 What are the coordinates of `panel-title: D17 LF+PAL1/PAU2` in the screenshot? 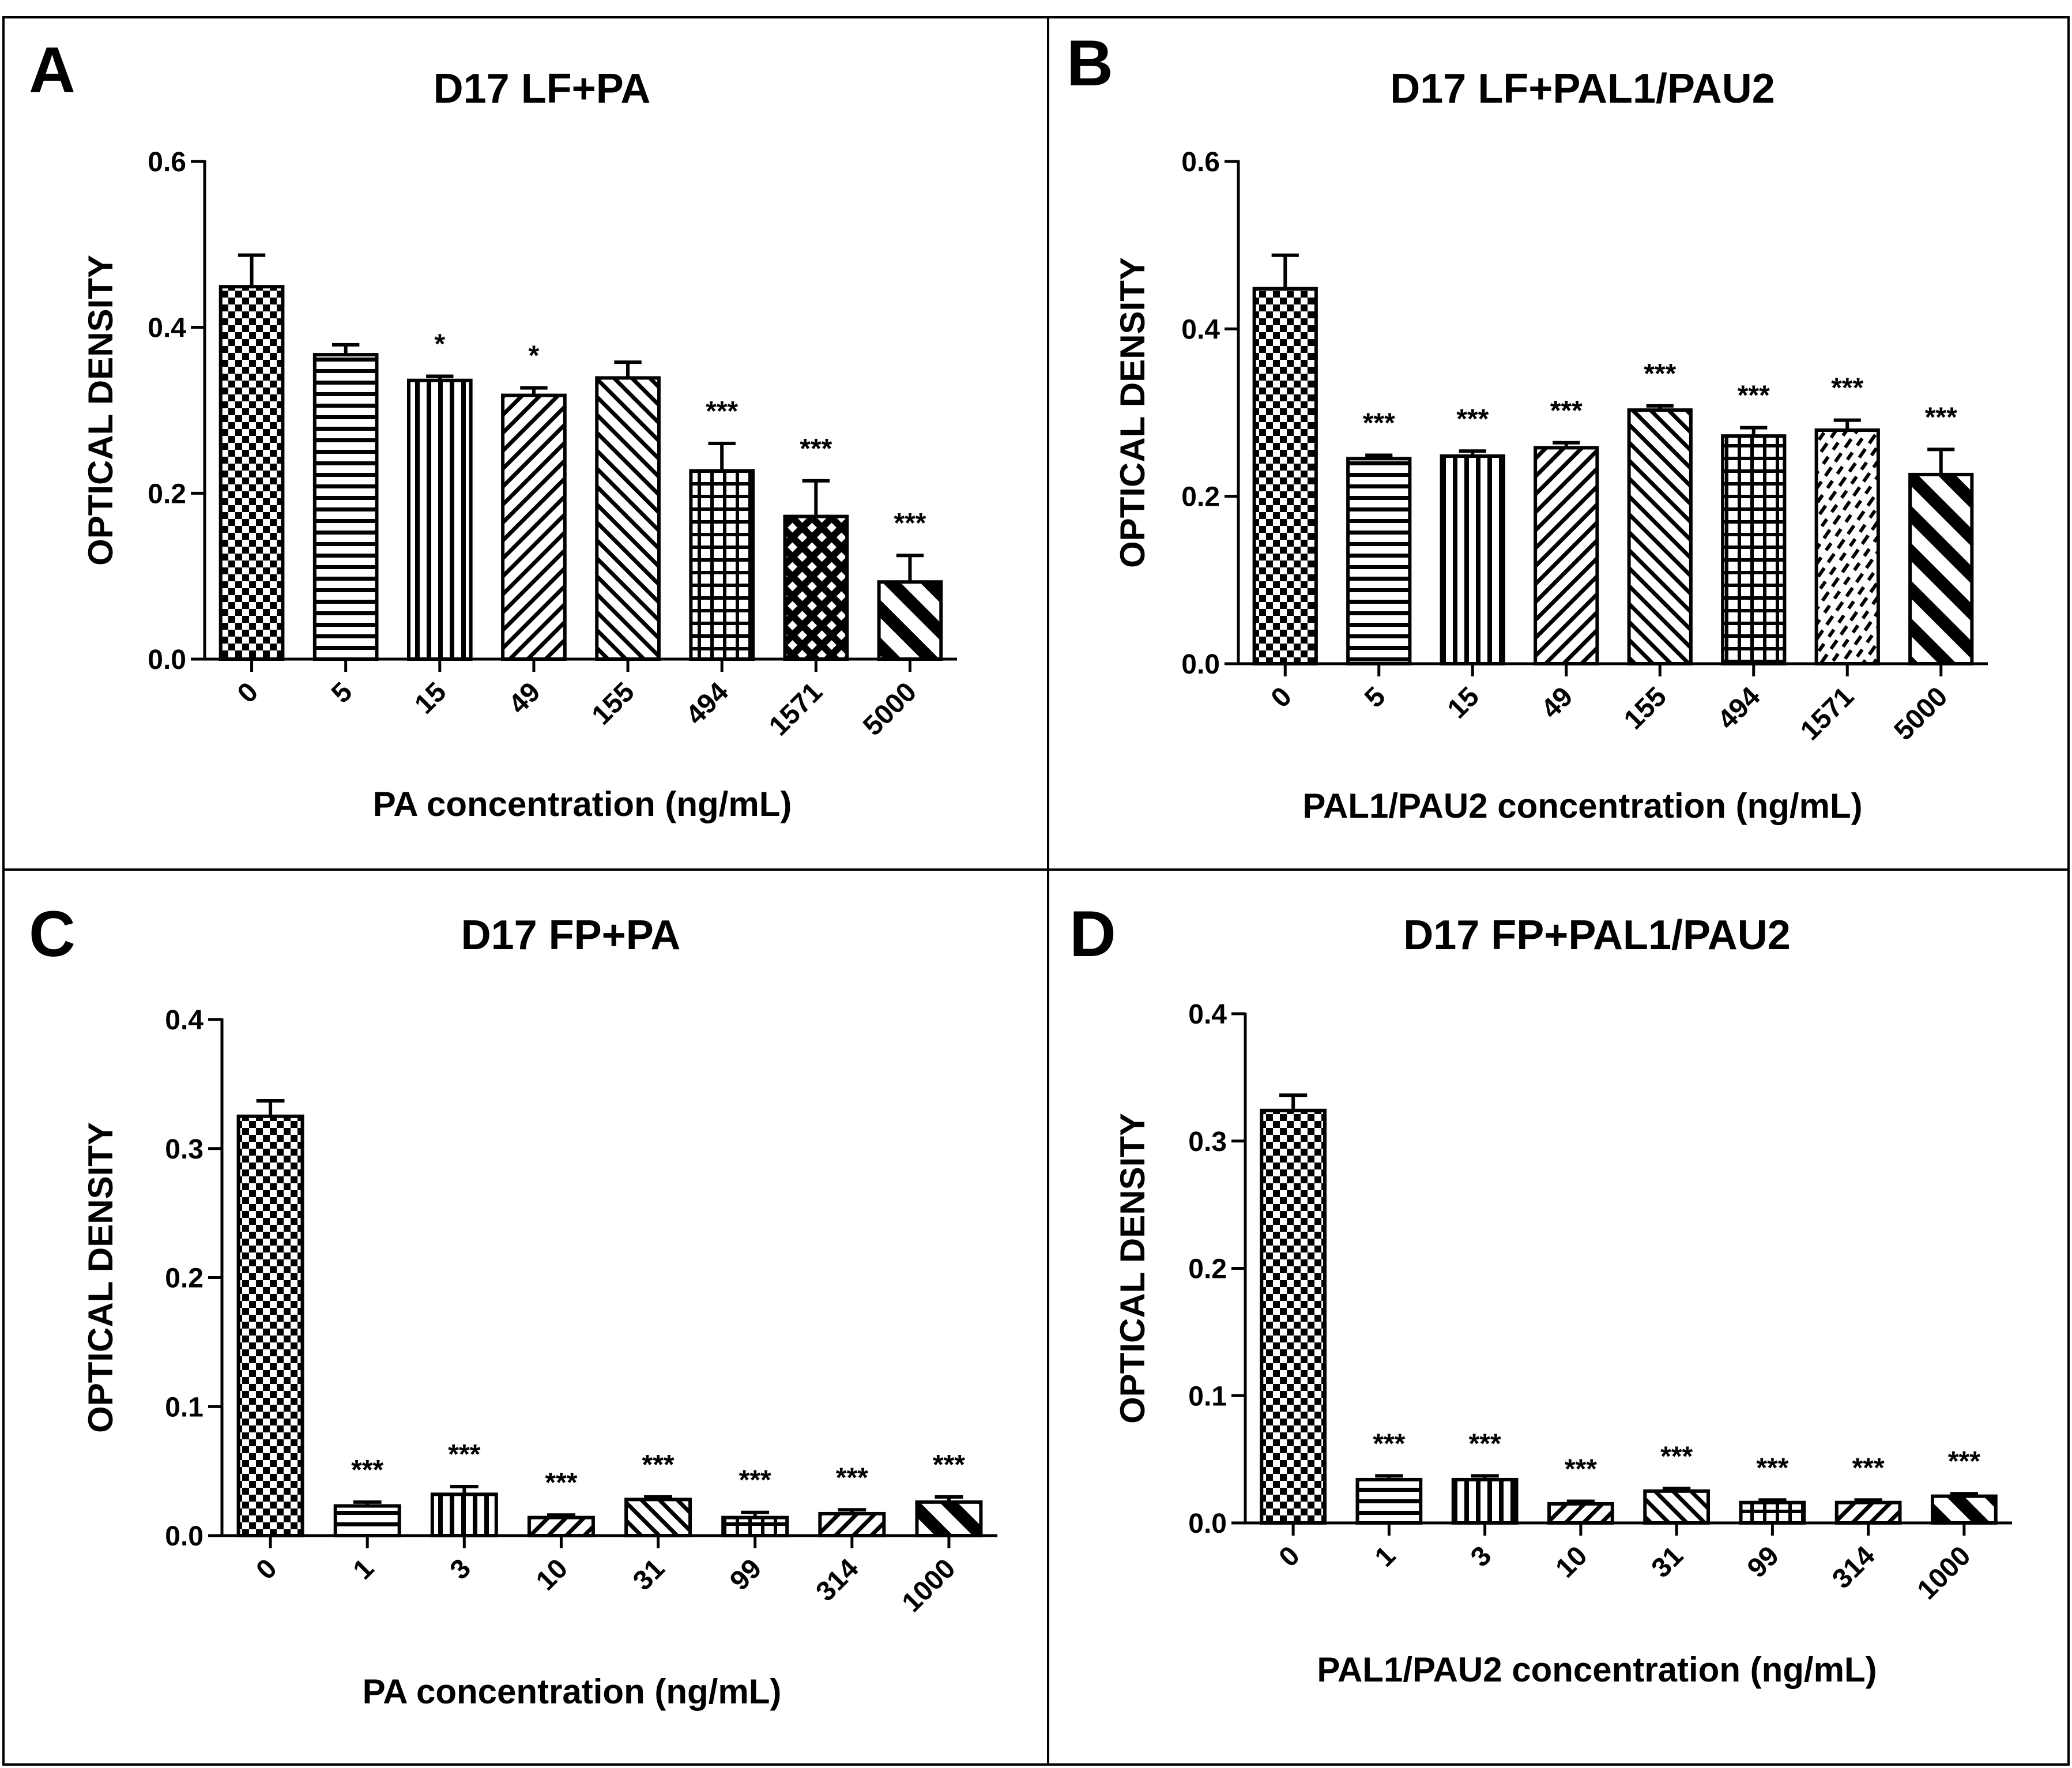 It's located at (1582, 89).